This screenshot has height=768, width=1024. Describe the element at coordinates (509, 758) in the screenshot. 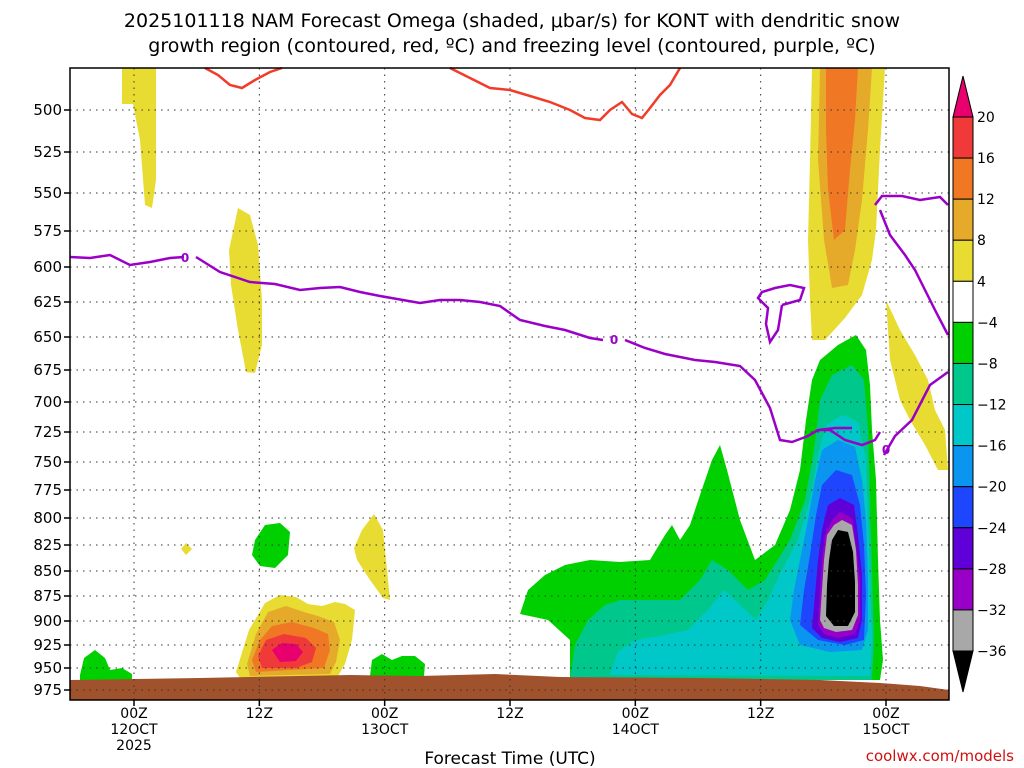

I see `x-axis-label: Forecast Time (UTC)` at that location.